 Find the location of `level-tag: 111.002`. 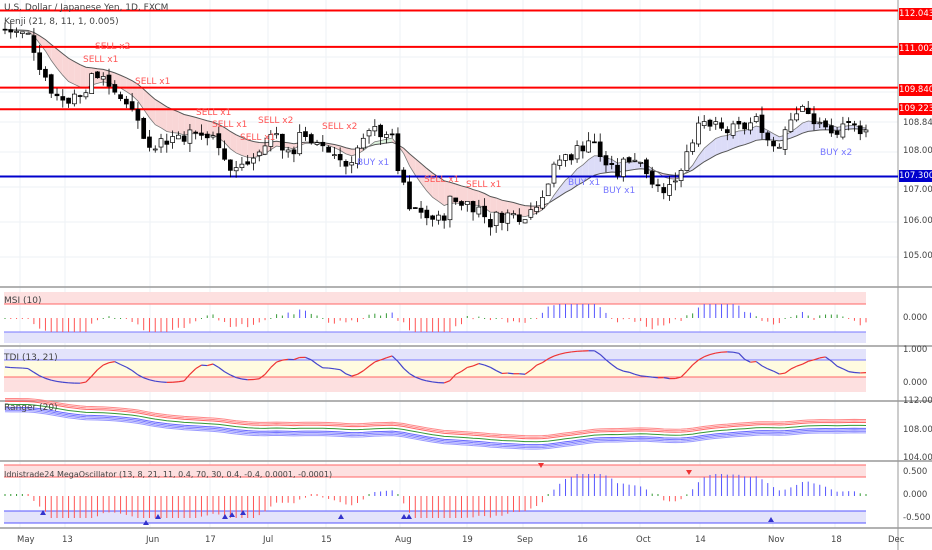

level-tag: 111.002 is located at coordinates (915, 49).